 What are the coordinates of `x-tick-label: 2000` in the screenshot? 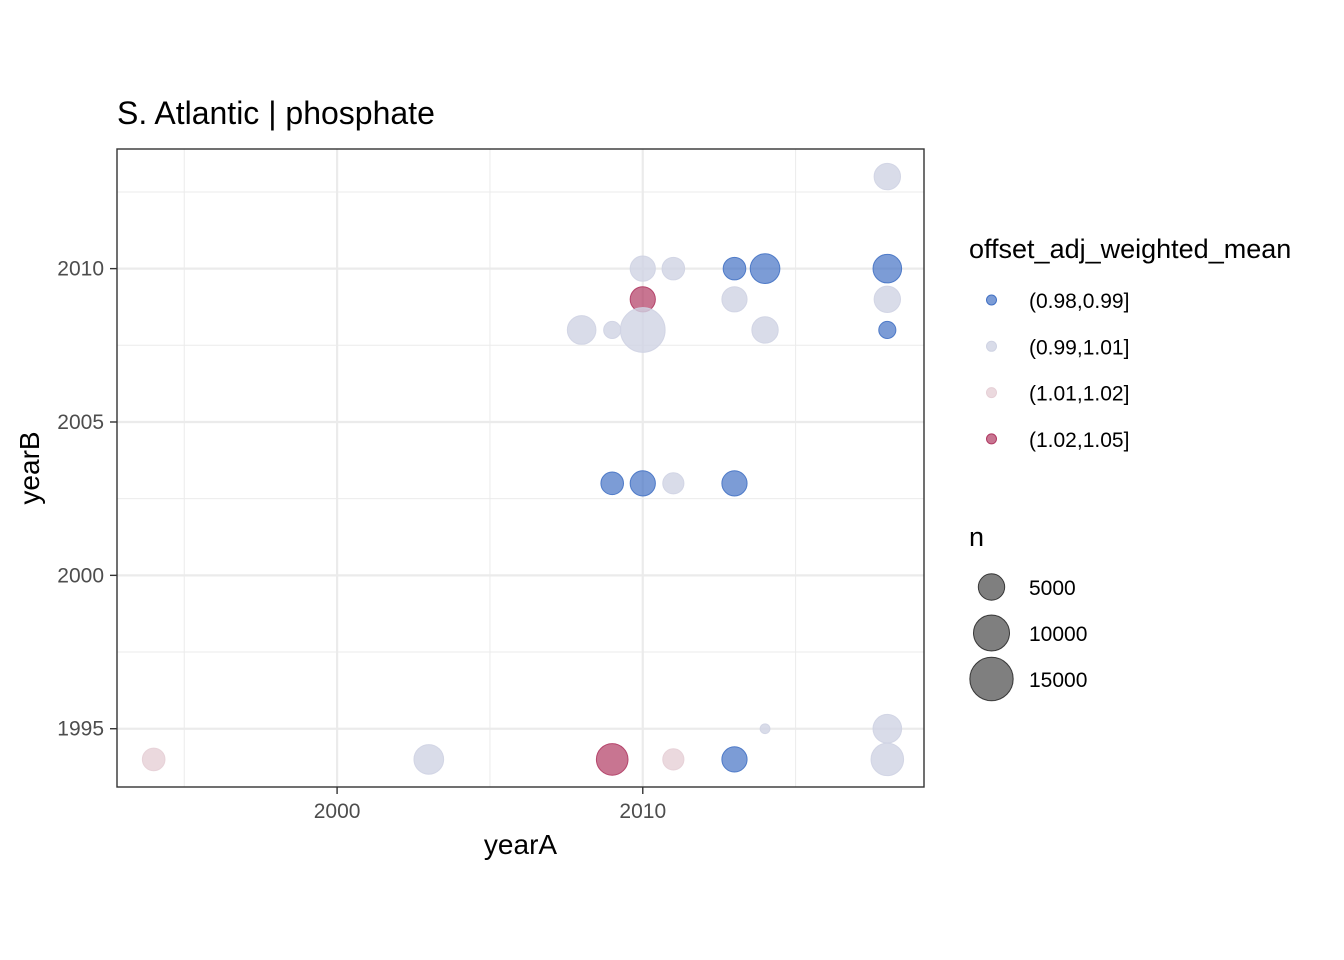 It's located at (337, 811).